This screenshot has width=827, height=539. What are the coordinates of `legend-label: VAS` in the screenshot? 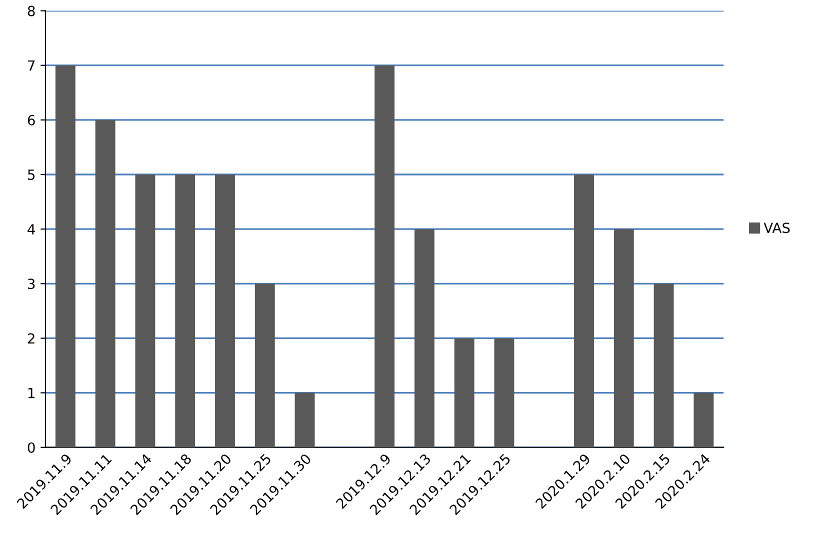 It's located at (777, 228).